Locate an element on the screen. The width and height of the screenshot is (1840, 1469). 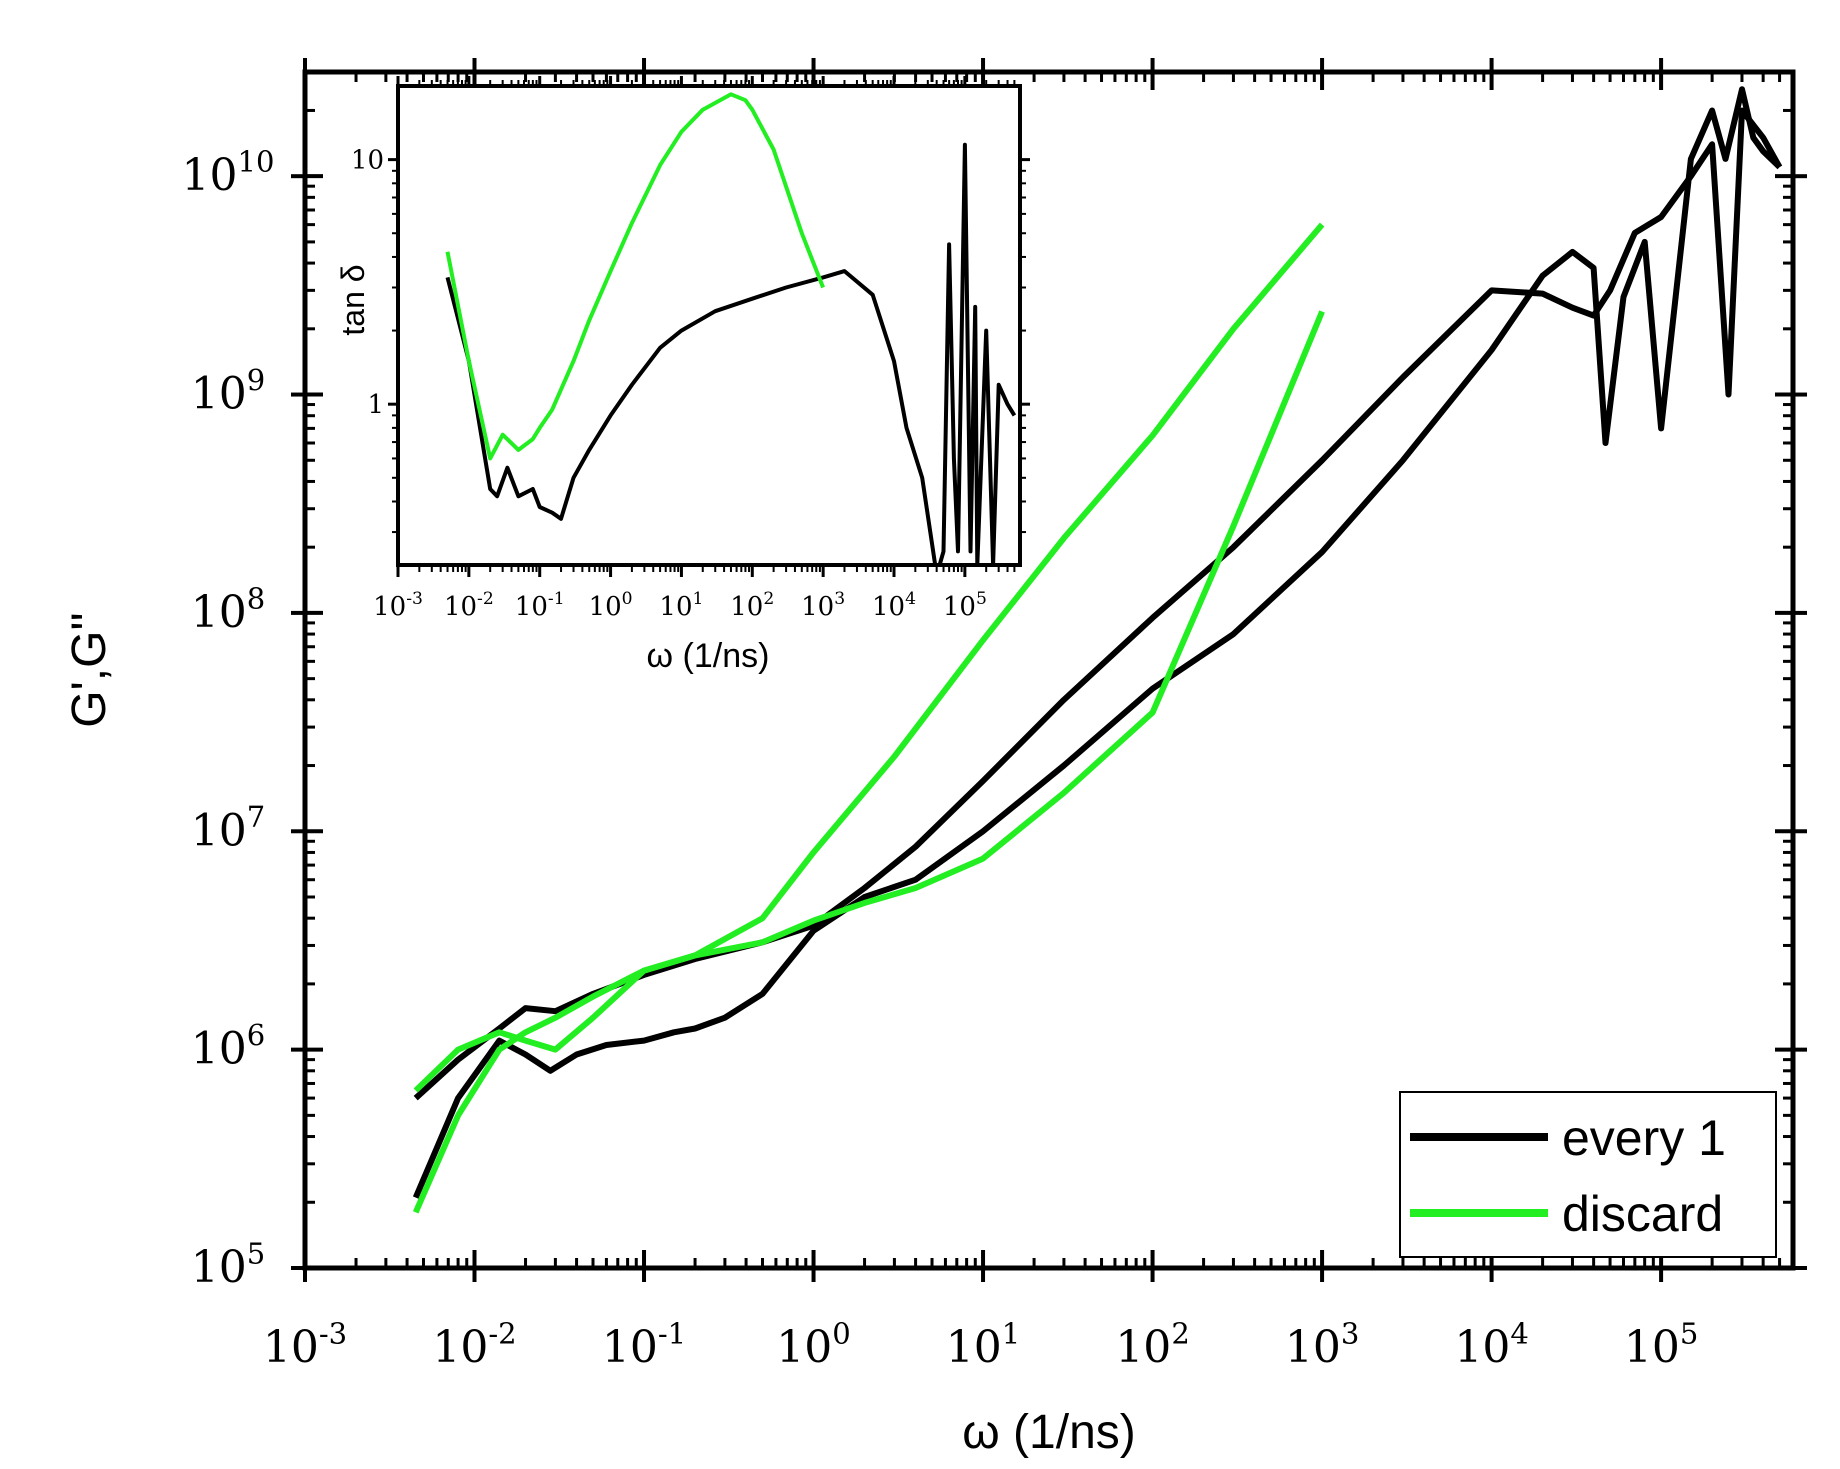
main-x-tick-label: 10³ is located at coordinates (1322, 1345).